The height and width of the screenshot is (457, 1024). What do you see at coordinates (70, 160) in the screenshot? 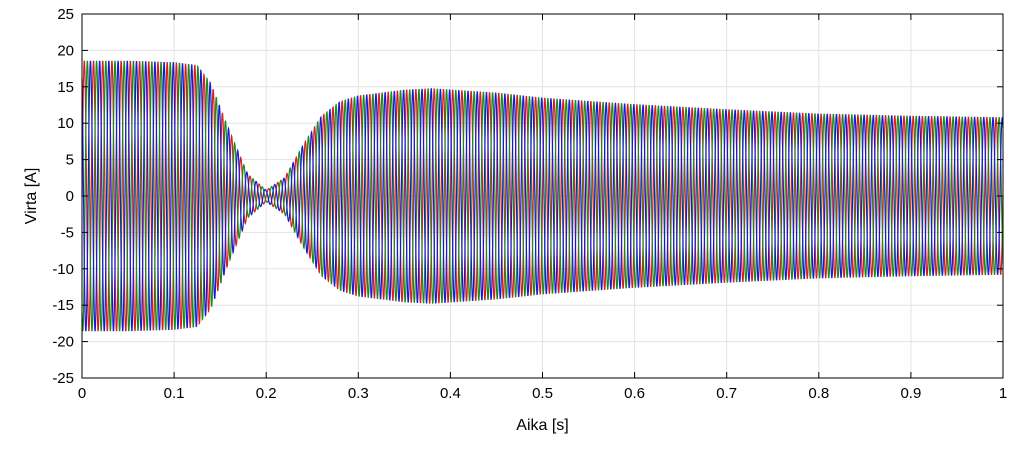
I see `y-tick-label: 5` at bounding box center [70, 160].